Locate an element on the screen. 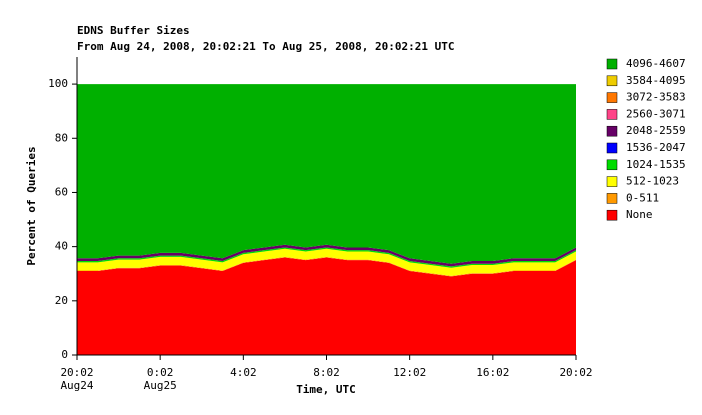 The width and height of the screenshot is (702, 415). legend-label: 2560-3071 is located at coordinates (656, 113).